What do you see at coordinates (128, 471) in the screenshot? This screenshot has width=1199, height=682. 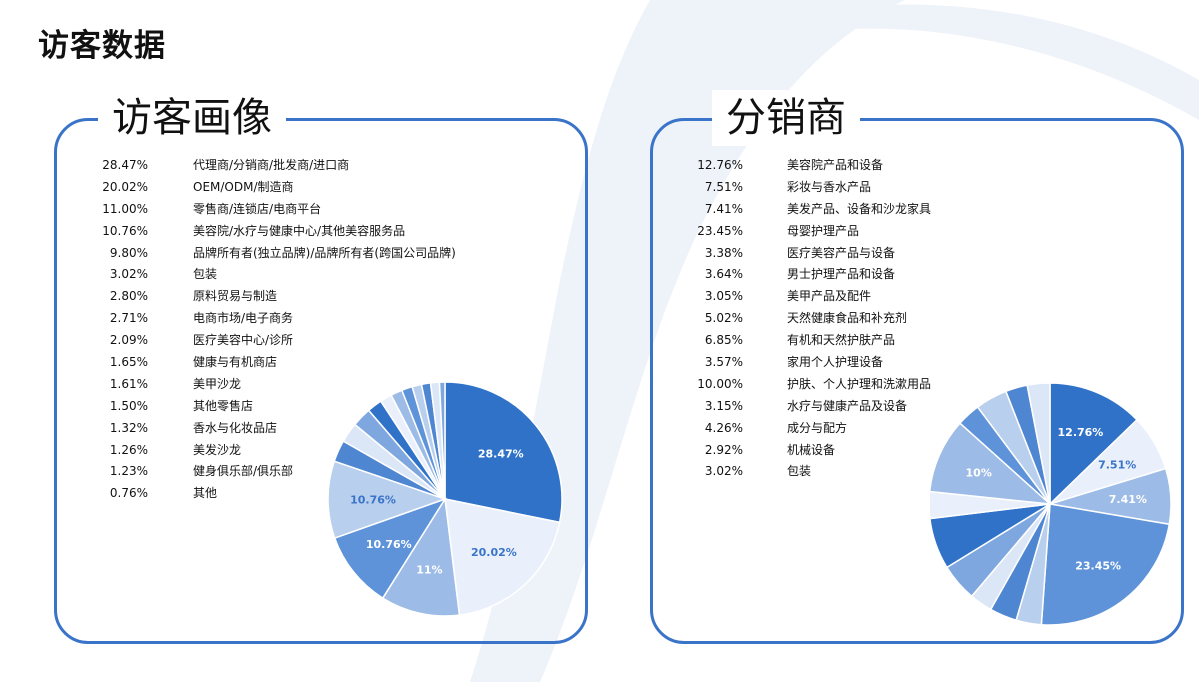 I see `legend-percent: 1.23%` at bounding box center [128, 471].